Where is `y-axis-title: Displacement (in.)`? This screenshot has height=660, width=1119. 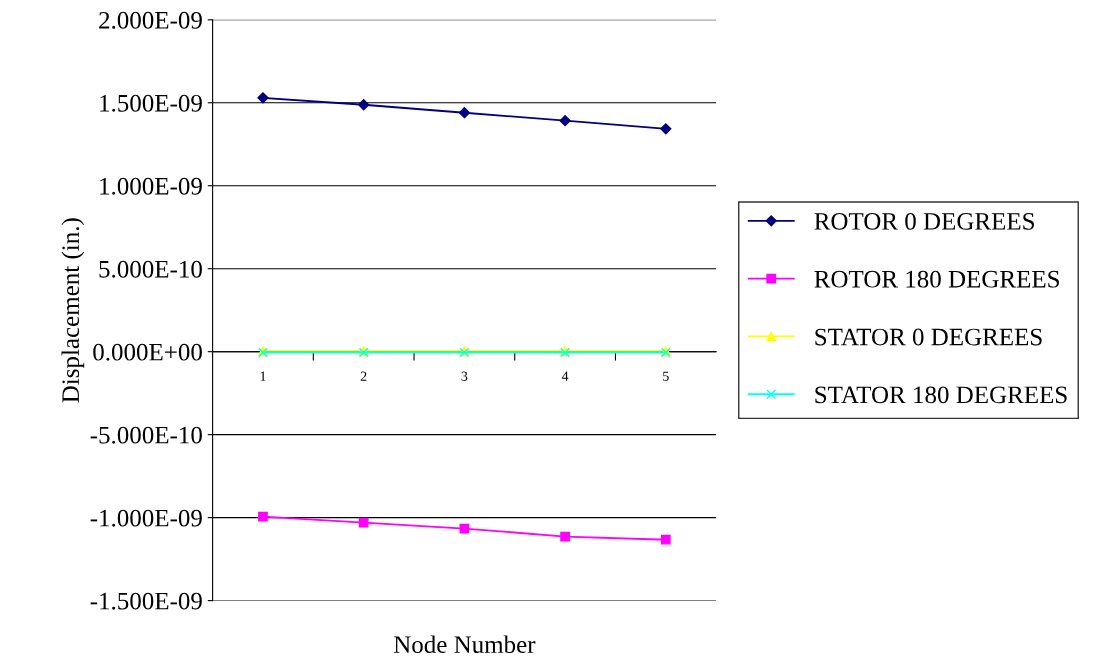
y-axis-title: Displacement (in.) is located at coordinates (73, 310).